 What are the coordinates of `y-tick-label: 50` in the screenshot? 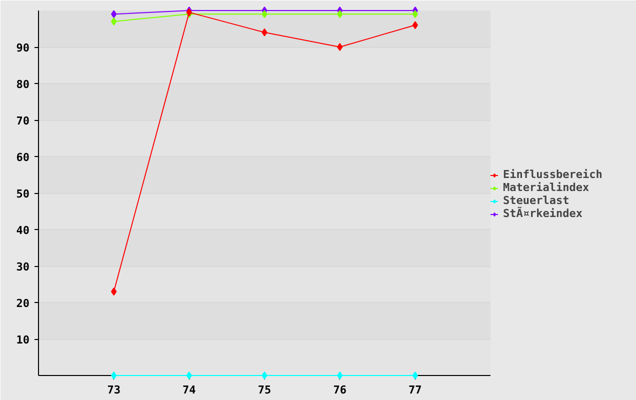 It's located at (23, 194).